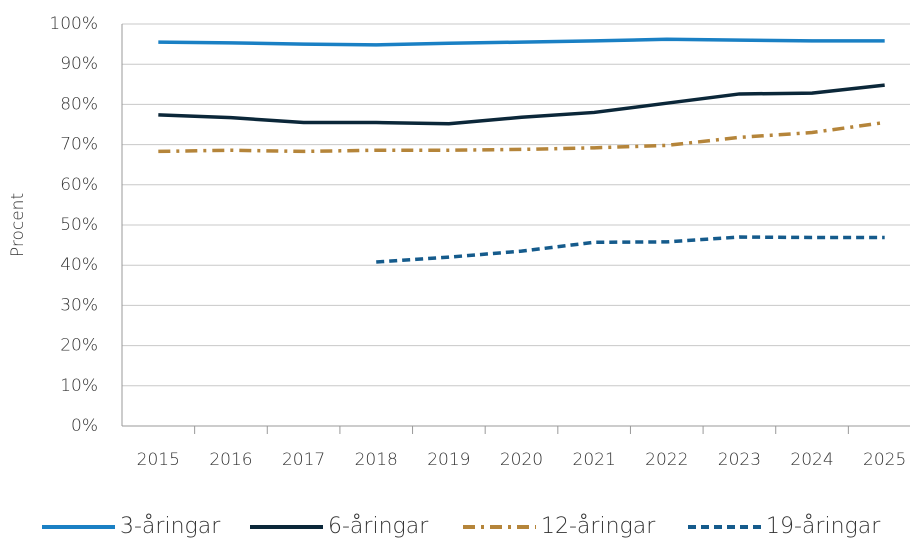 The image size is (911, 539). Describe the element at coordinates (79, 64) in the screenshot. I see `y-tick-label: 90%` at that location.